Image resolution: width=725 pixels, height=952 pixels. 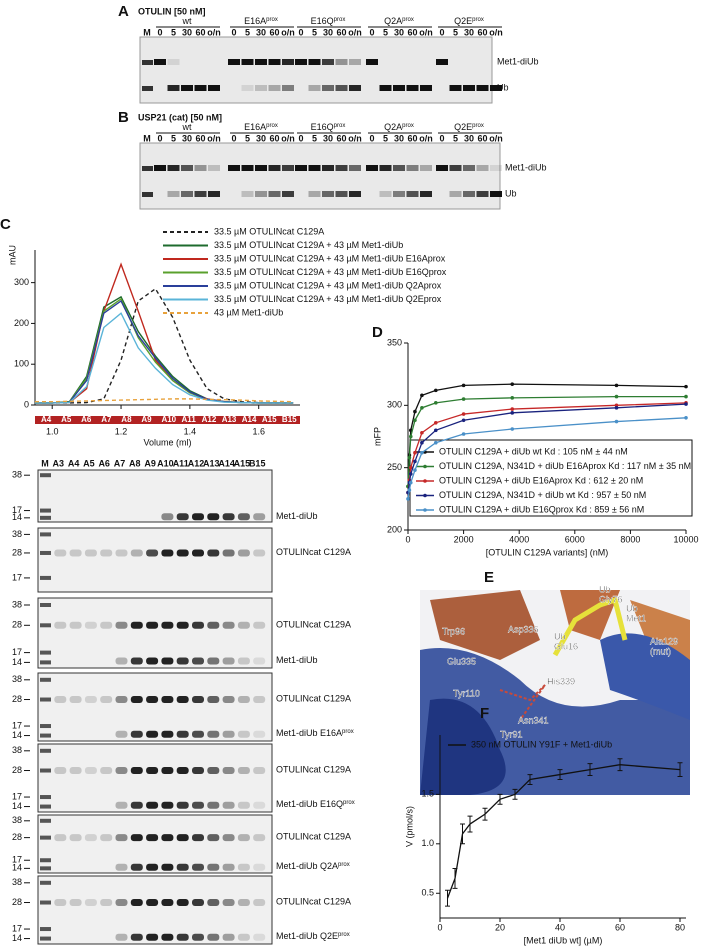 I want to click on panel-label: F, so click(x=484, y=713).